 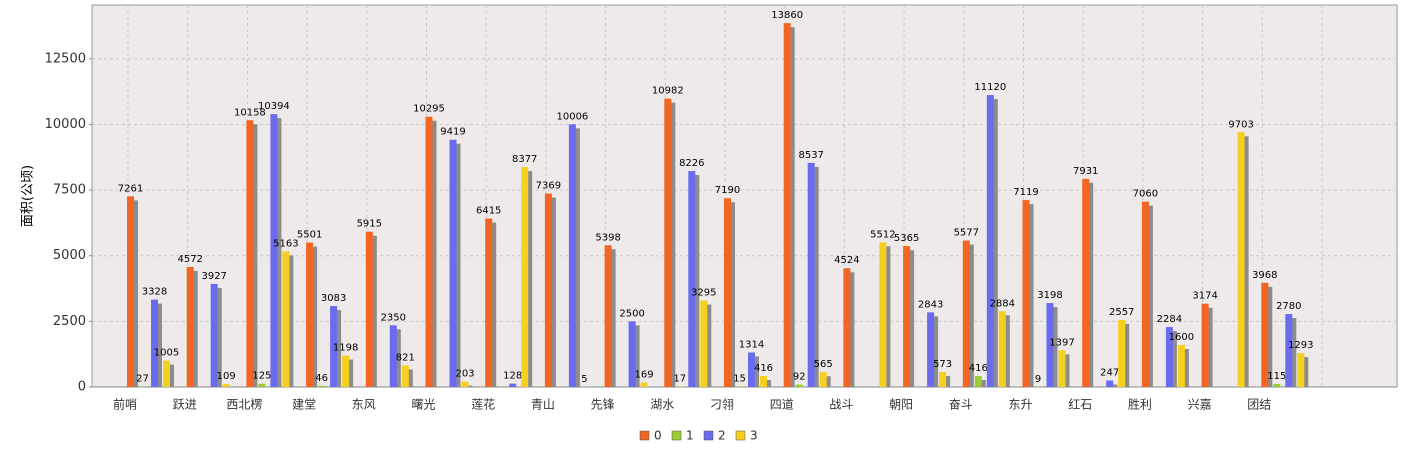 What do you see at coordinates (961, 405) in the screenshot?
I see `x-tick-label: 奋斗` at bounding box center [961, 405].